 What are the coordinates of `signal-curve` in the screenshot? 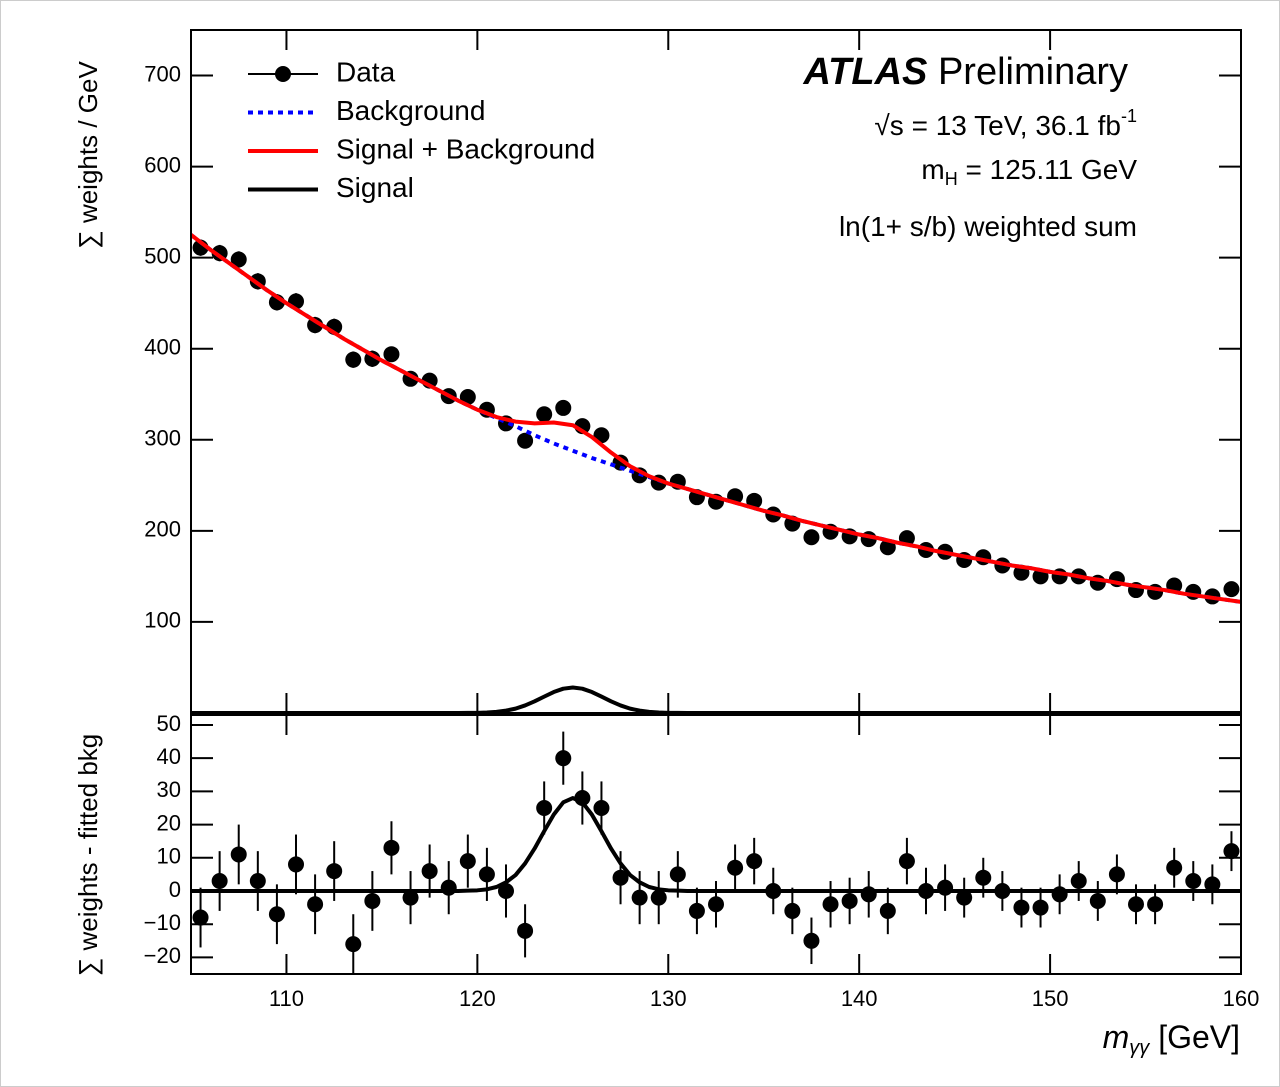 It's located at (716, 844).